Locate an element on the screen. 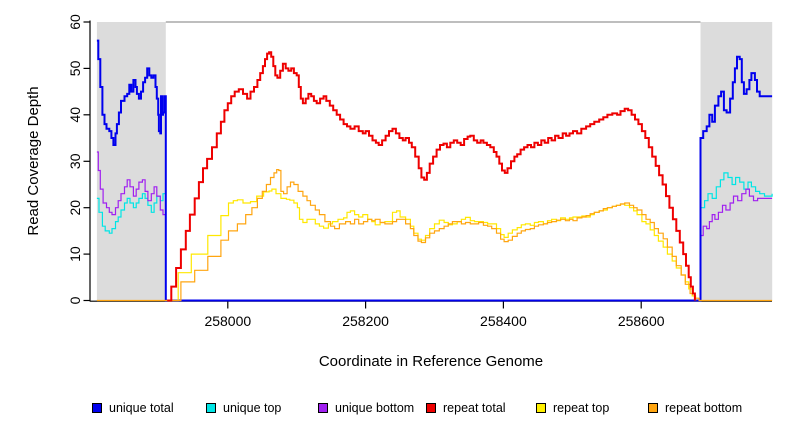  y-tick-label: 60 is located at coordinates (75, 22).